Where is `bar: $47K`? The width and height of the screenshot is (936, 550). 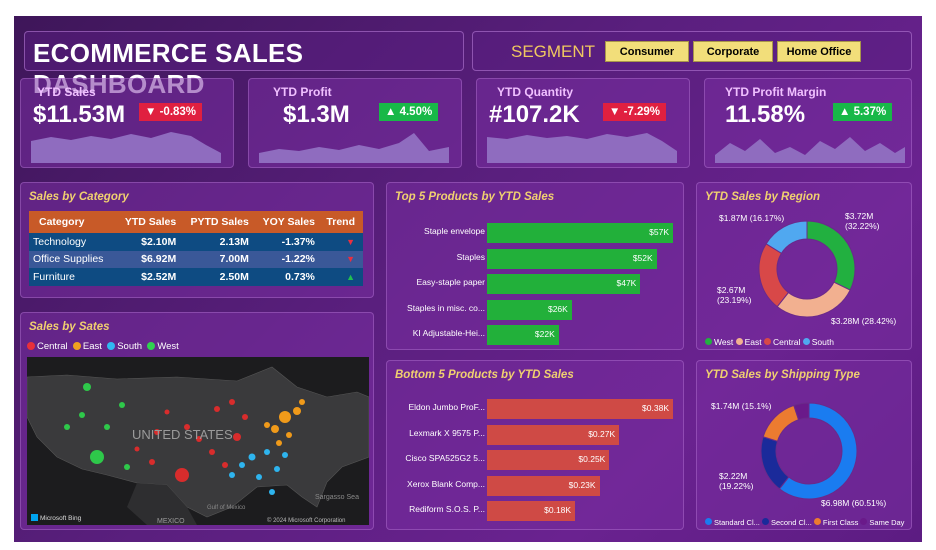 bar: $47K is located at coordinates (564, 284).